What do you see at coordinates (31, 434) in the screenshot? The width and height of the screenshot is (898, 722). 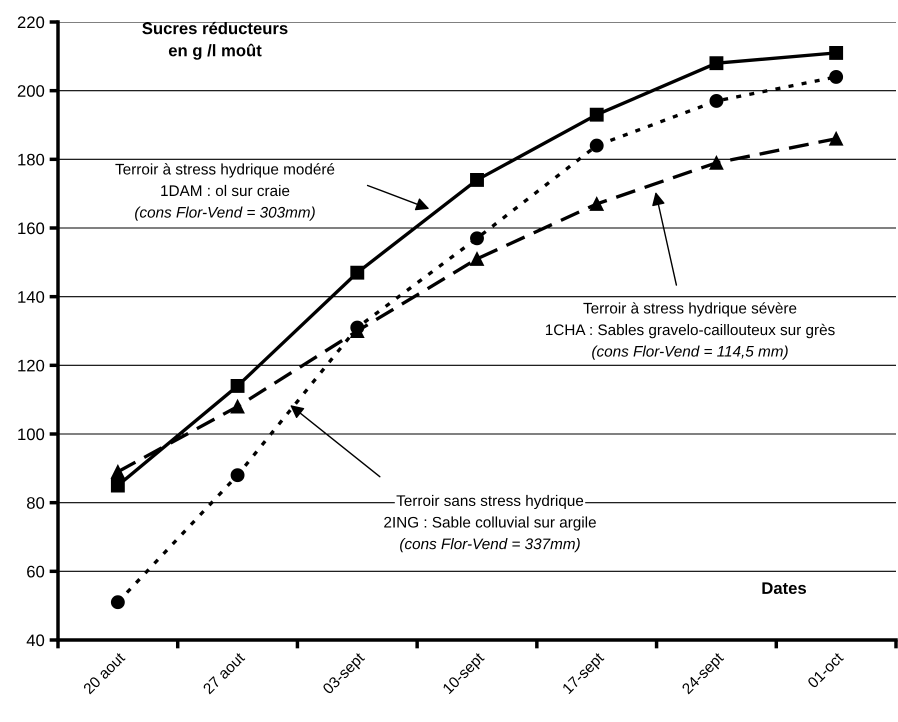 I see `y-tick-label: 100` at bounding box center [31, 434].